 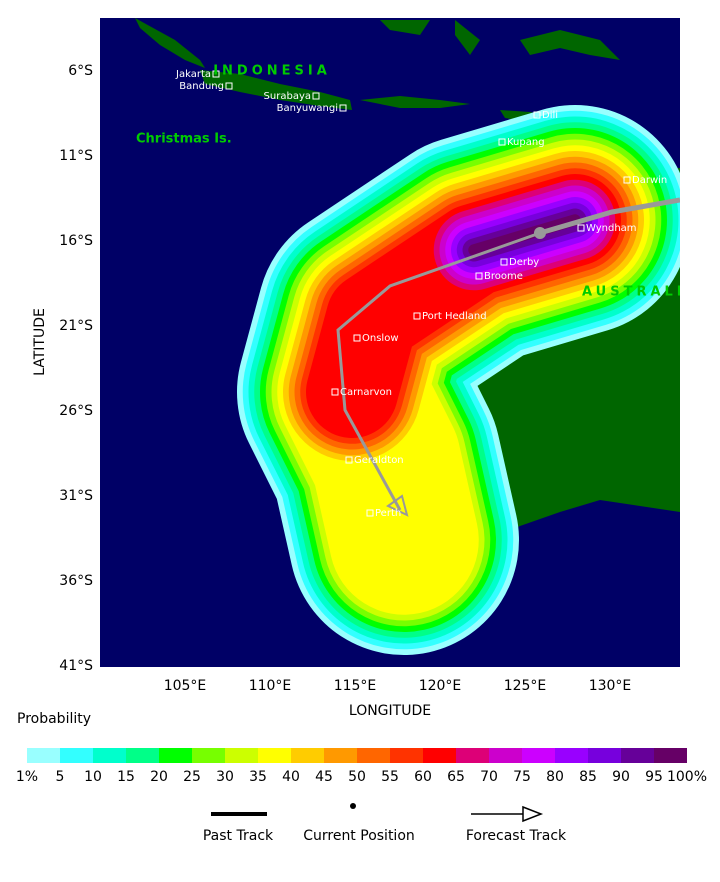 What do you see at coordinates (438, 371) in the screenshot?
I see `forecast-track` at bounding box center [438, 371].